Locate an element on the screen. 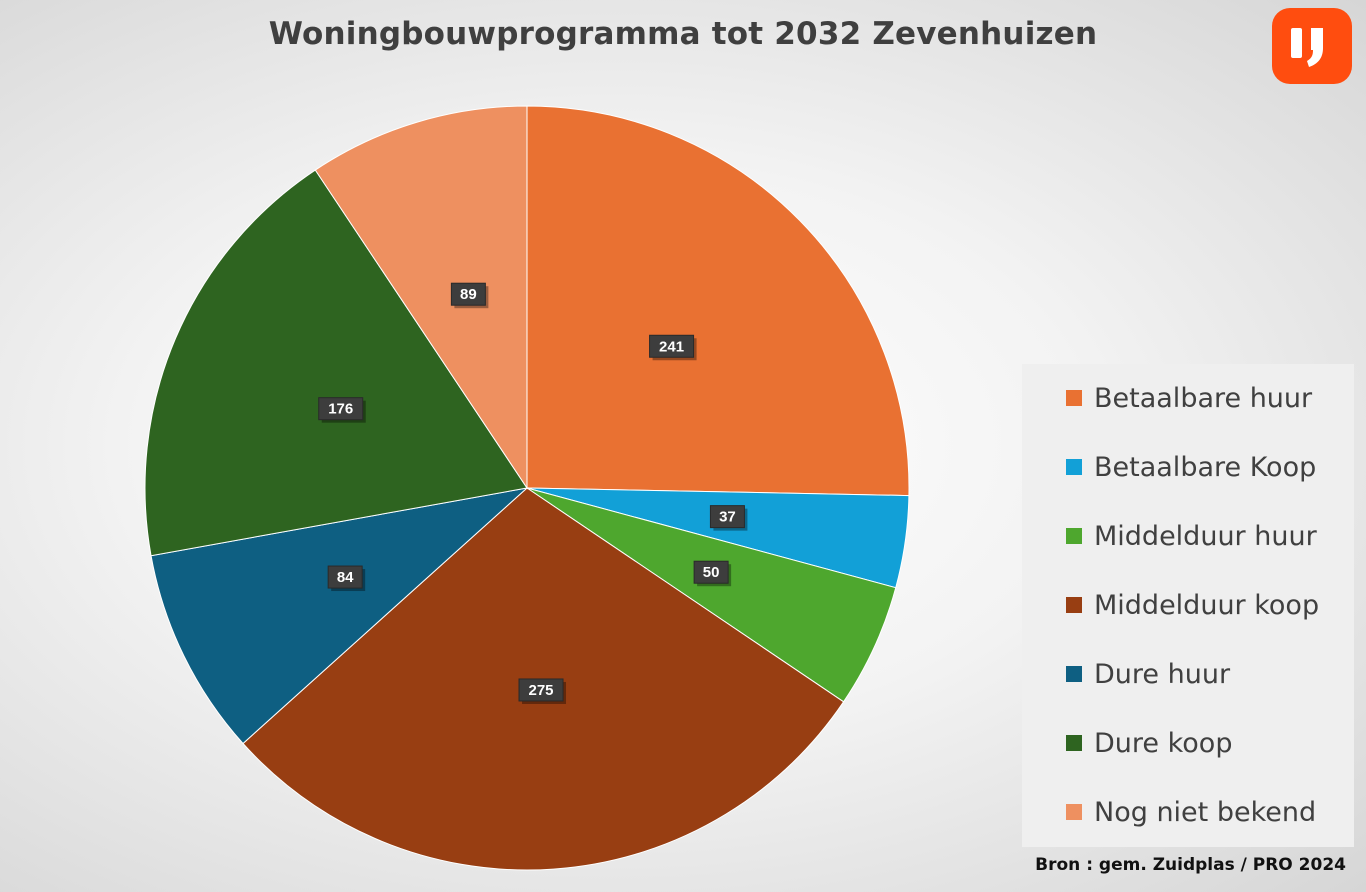  legend-item-betaalbare-koop: Betaalbare Koop is located at coordinates (1191, 467).